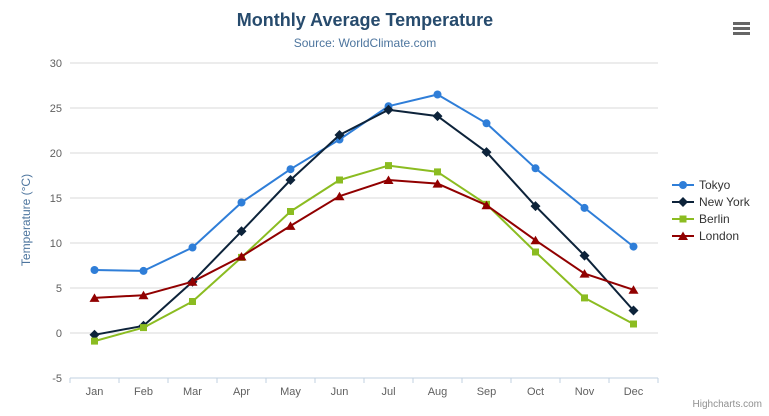 The height and width of the screenshot is (416, 769). Describe the element at coordinates (364, 387) in the screenshot. I see `x-axis: Jan Feb Mar Apr May Jun Jul Aug Sep Oct Nov Dec` at that location.